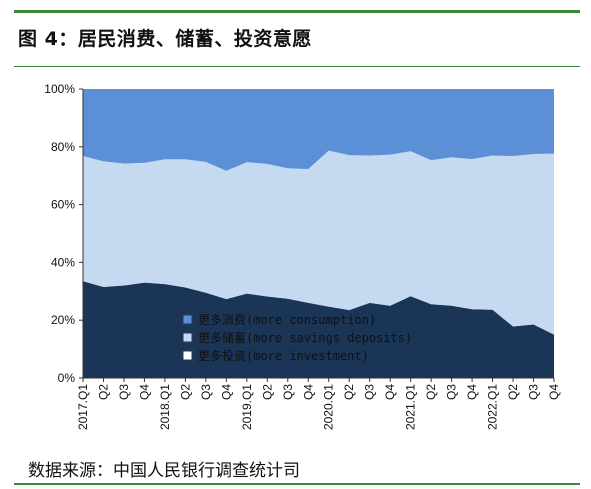 The height and width of the screenshot is (489, 591). I want to click on legend-swatch-consumption, so click(187, 319).